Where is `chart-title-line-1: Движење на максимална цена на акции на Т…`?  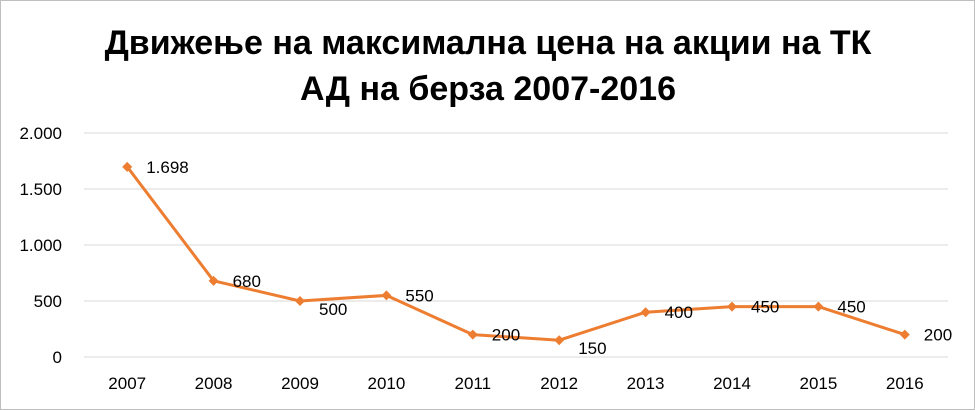
chart-title-line-1: Движење на максимална цена на акции на Т… is located at coordinates (488, 43).